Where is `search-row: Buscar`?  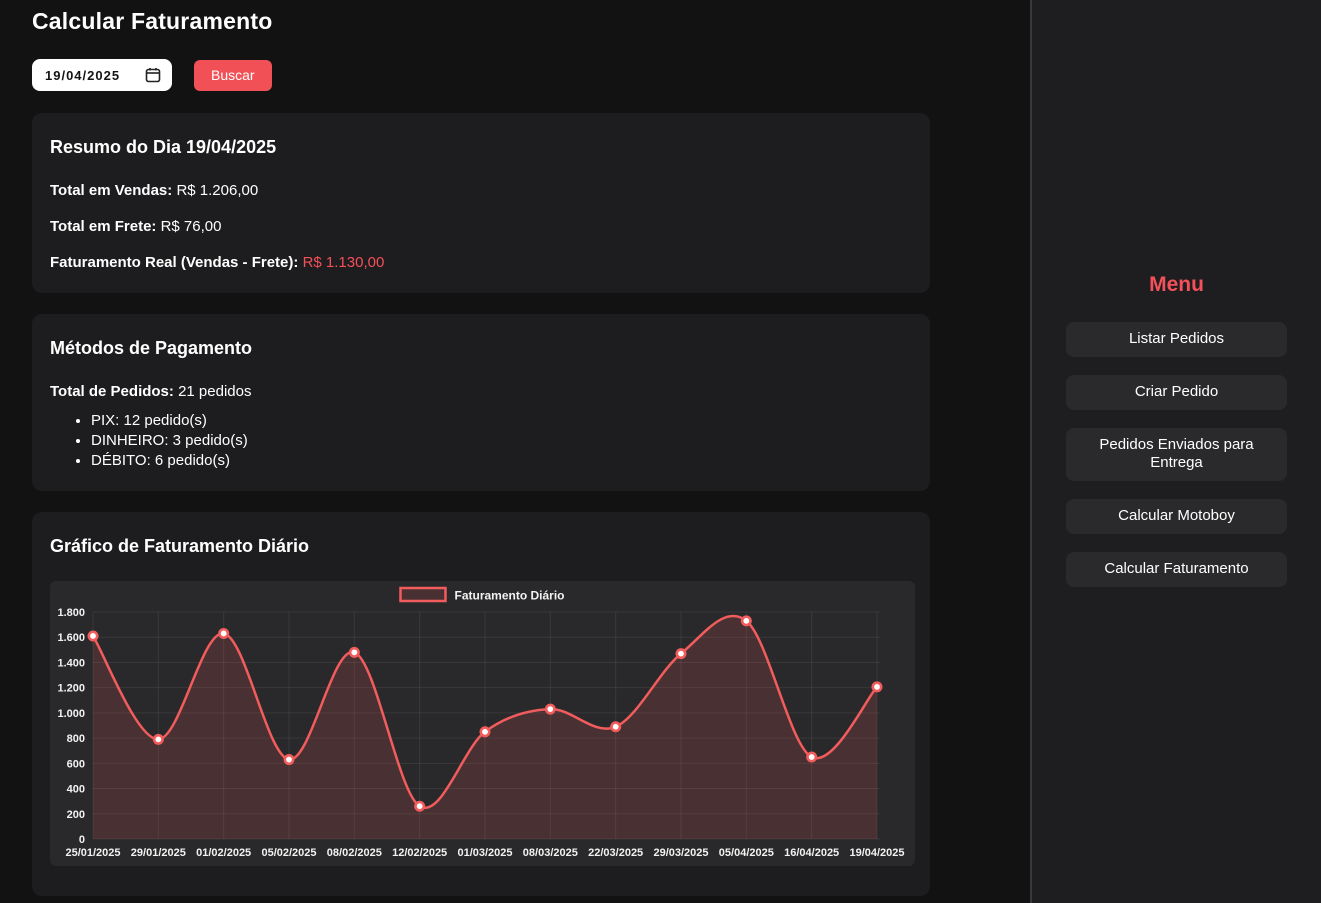
search-row: Buscar is located at coordinates (531, 75).